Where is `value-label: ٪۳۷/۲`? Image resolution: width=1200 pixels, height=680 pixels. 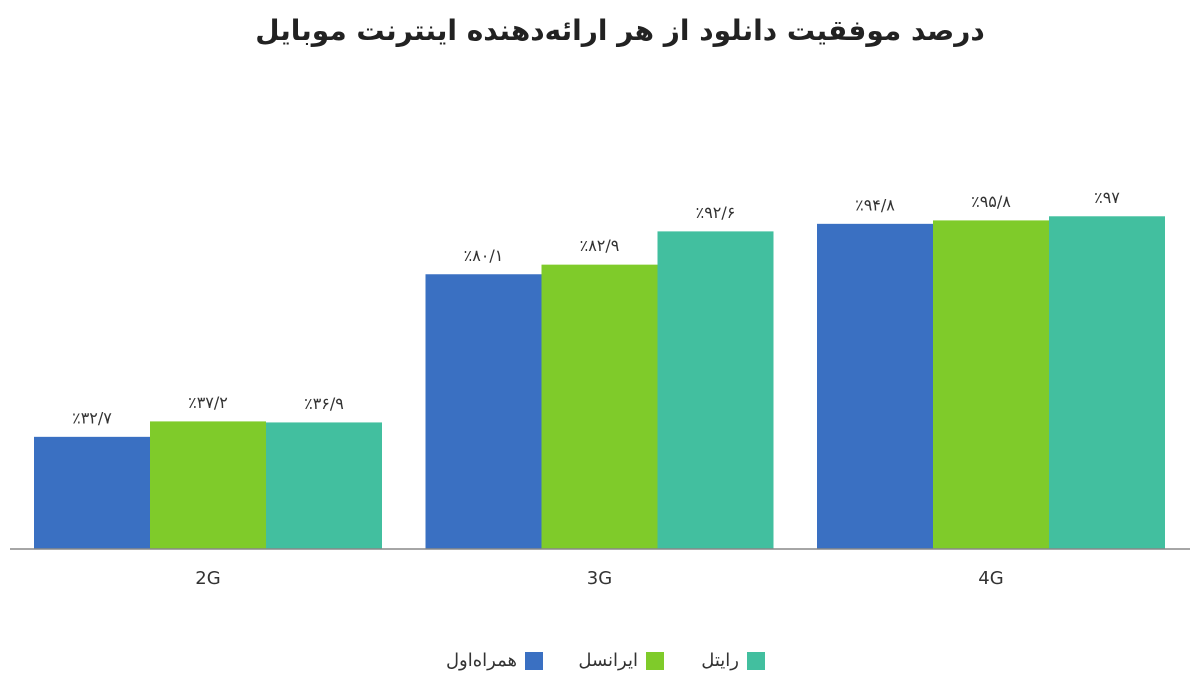
value-label: ٪۳۷/۲ is located at coordinates (208, 402).